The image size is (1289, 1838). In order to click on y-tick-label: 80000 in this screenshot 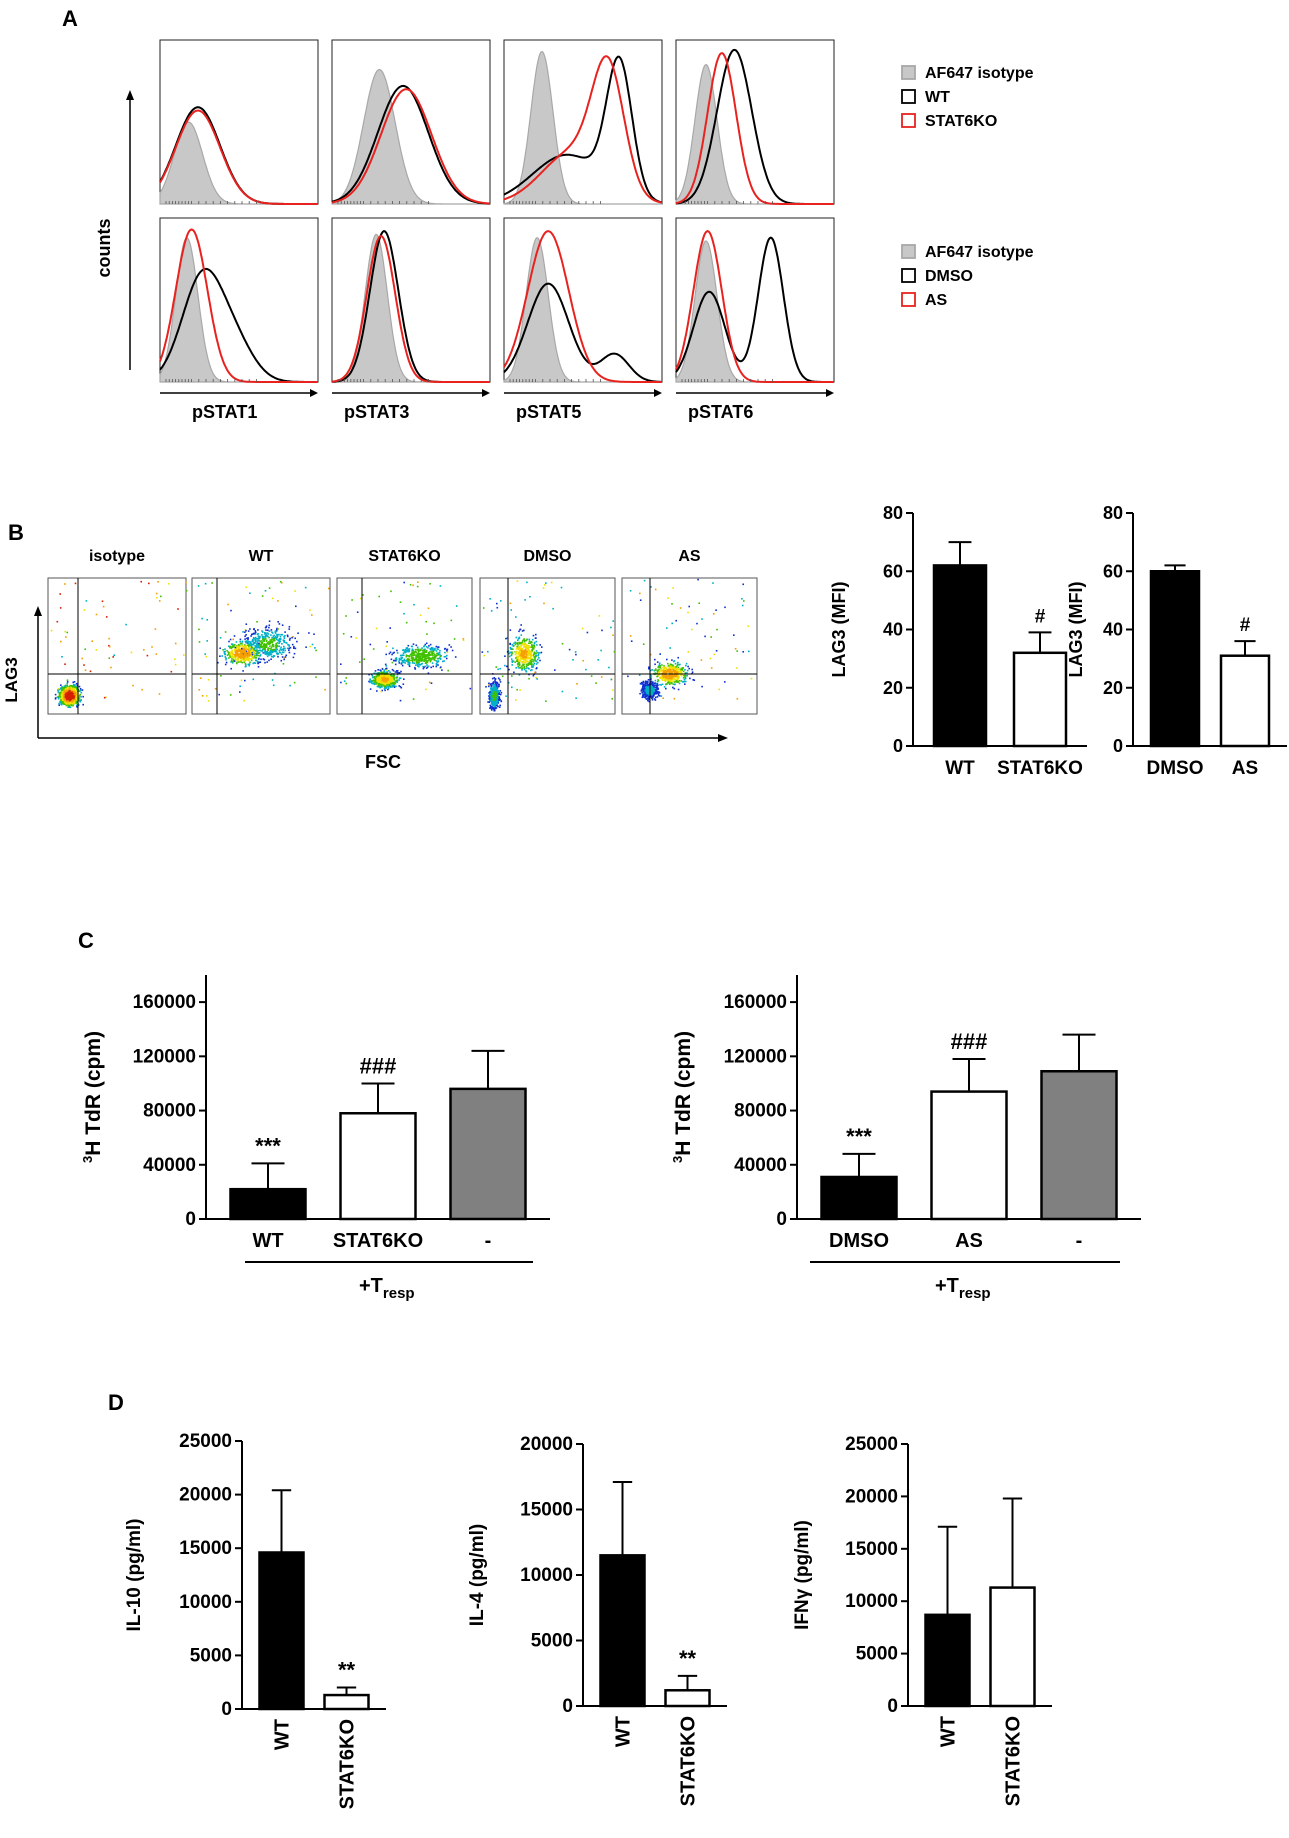, I will do `click(760, 1111)`.